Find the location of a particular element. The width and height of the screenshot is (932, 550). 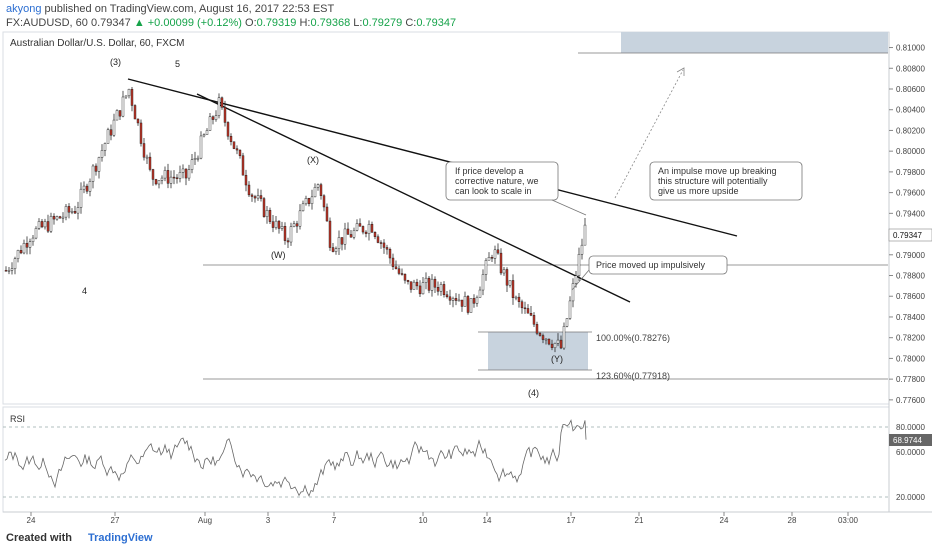

open-label: O: is located at coordinates (251, 23).